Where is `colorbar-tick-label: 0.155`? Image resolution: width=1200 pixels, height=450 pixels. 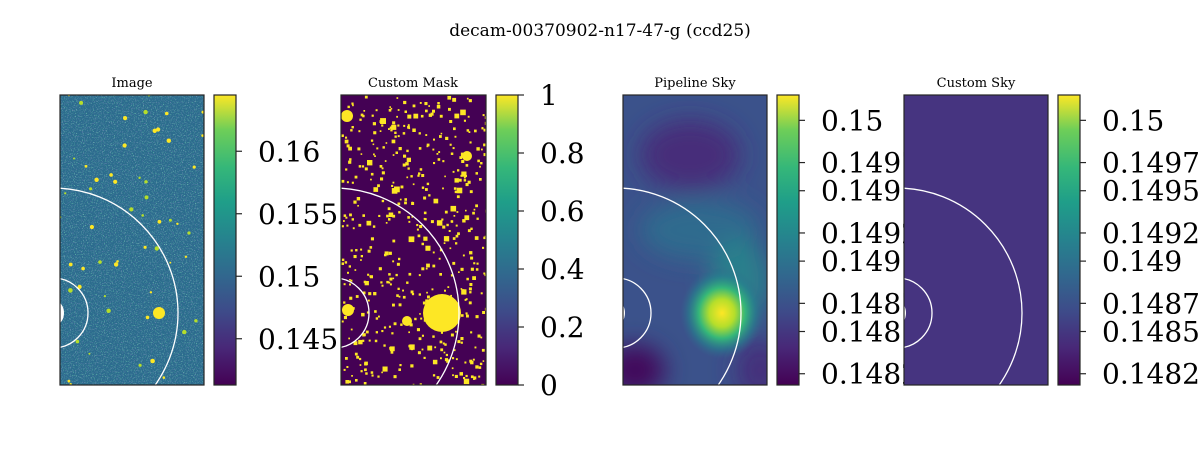
colorbar-tick-label: 0.155 is located at coordinates (298, 214).